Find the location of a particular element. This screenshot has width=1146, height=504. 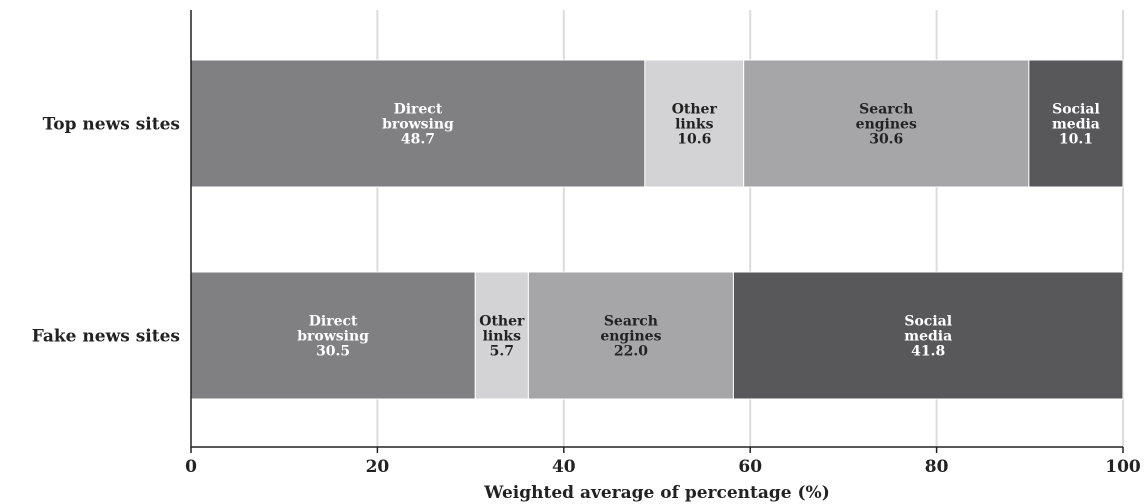

segment-value-label: 41.8 is located at coordinates (928, 352).